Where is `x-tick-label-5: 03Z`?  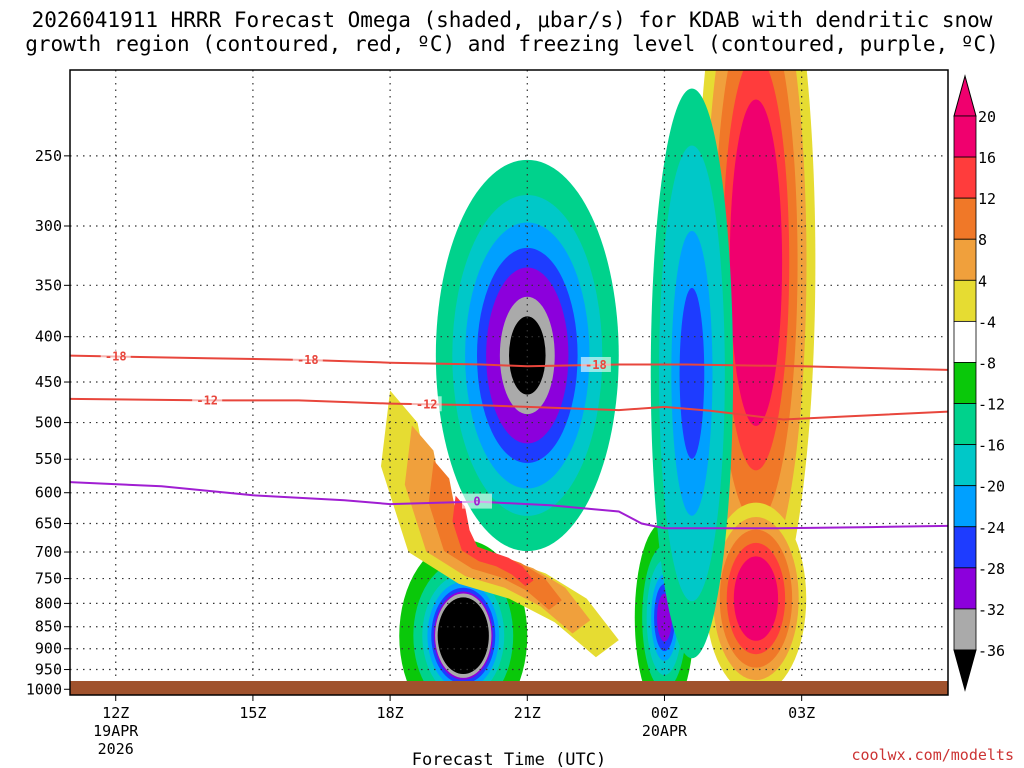
x-tick-label-5: 03Z is located at coordinates (801, 713).